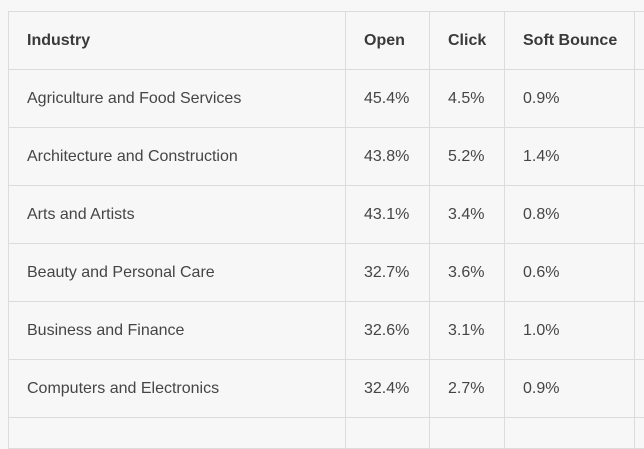  I want to click on column-header-click: Click, so click(467, 41).